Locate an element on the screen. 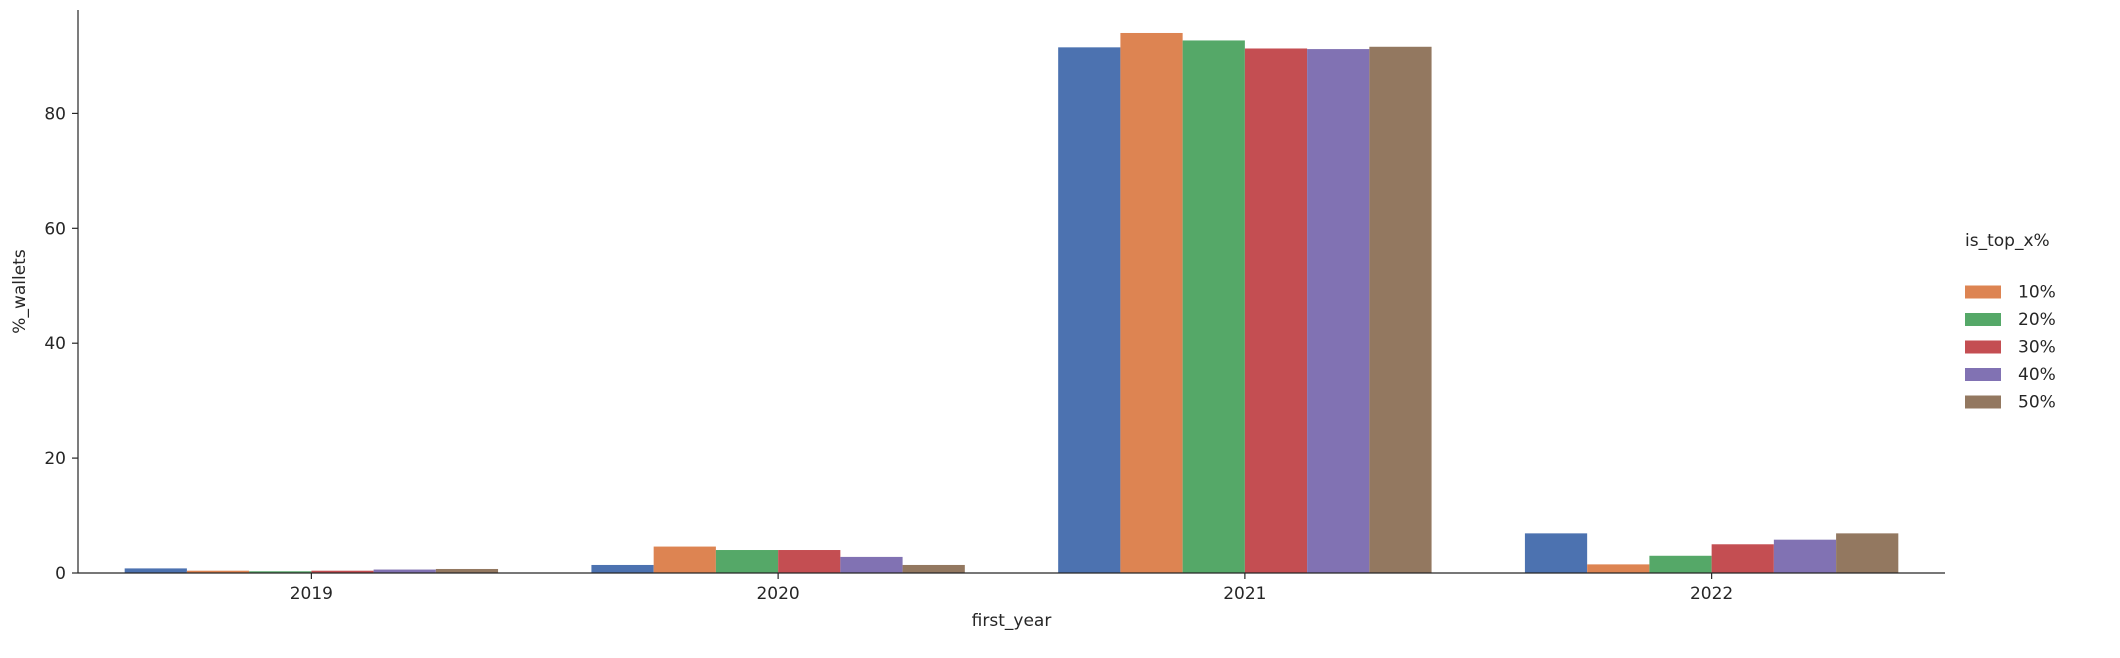 The image size is (2120, 658). y-tick-label: 20 is located at coordinates (55, 459).